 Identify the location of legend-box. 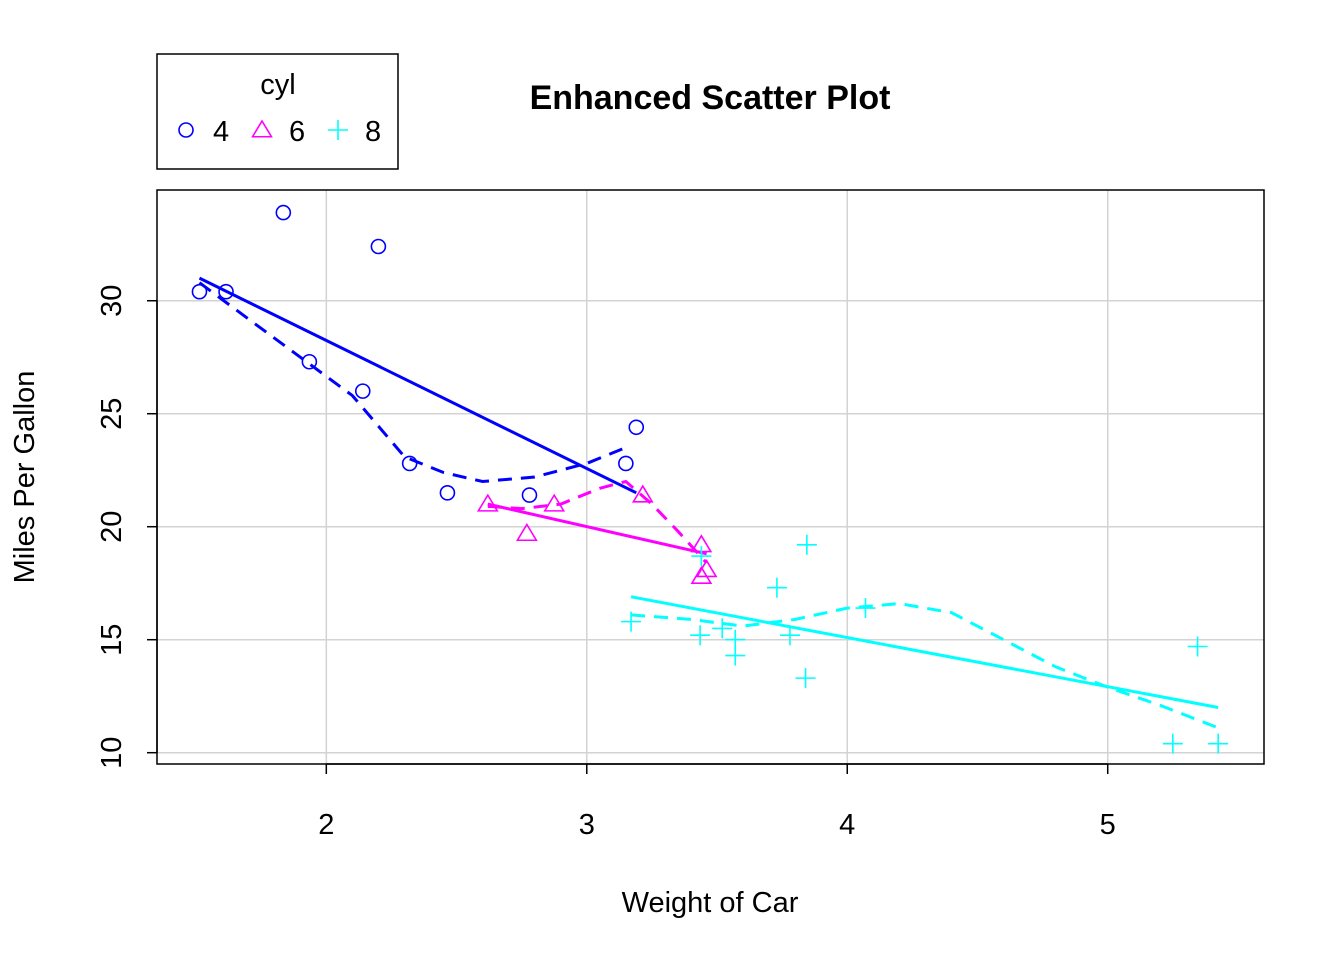
(277, 111).